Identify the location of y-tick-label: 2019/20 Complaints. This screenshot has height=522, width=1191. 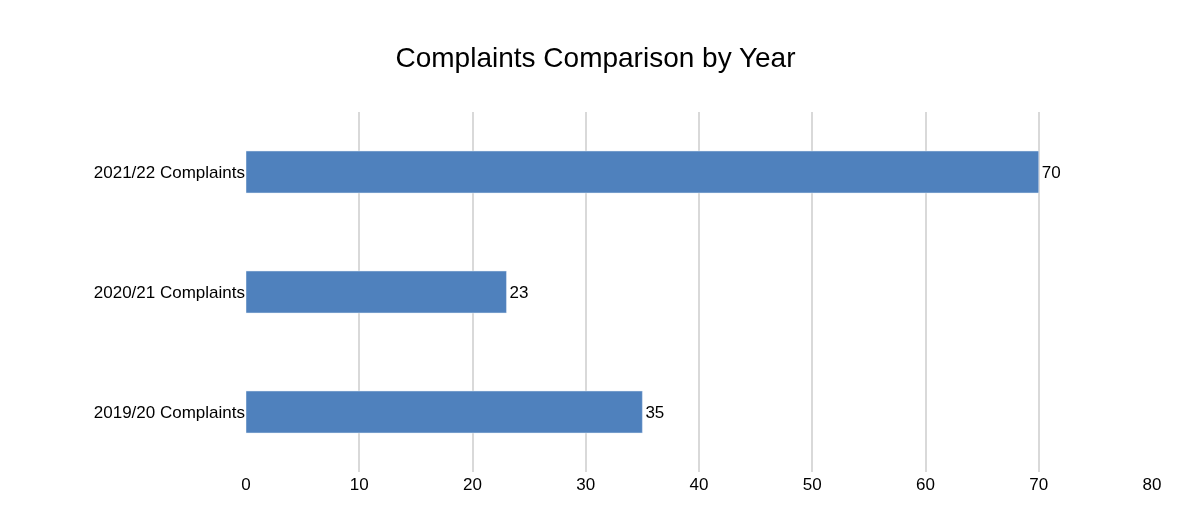
(169, 412).